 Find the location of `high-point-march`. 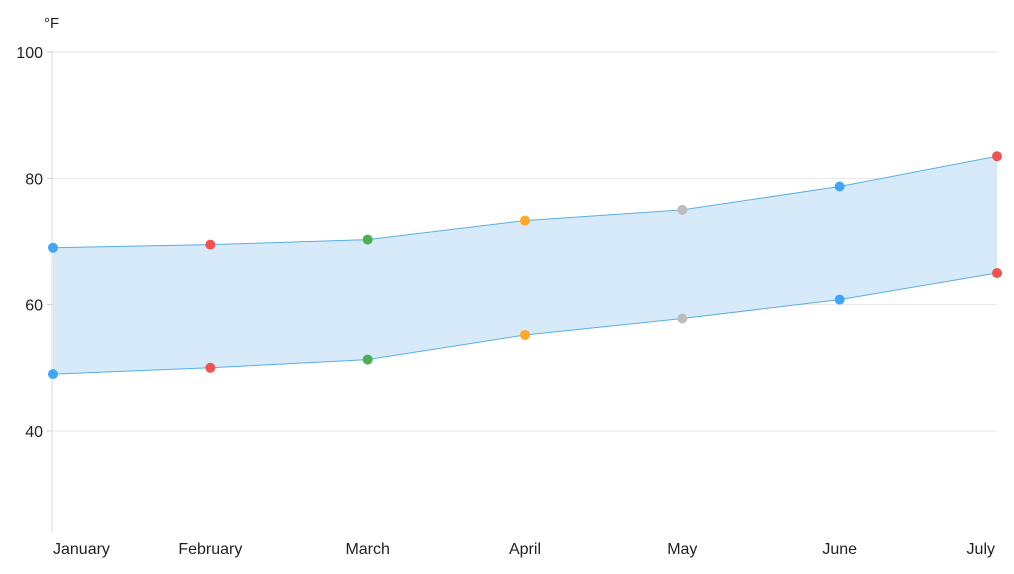

high-point-march is located at coordinates (367, 239).